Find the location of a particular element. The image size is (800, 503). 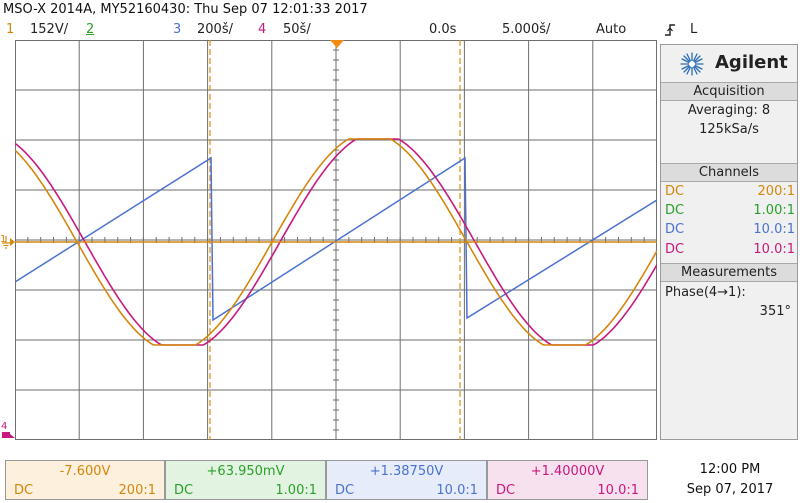

ch3-coupling: DC is located at coordinates (345, 490).